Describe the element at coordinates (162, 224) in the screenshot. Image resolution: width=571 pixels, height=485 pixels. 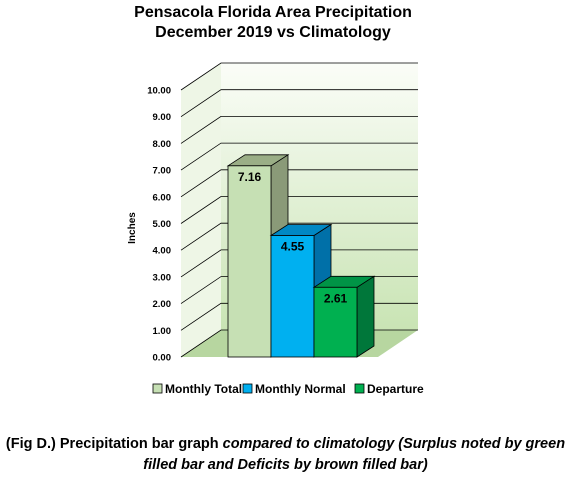
I see `y-tick-label: 5.00` at that location.